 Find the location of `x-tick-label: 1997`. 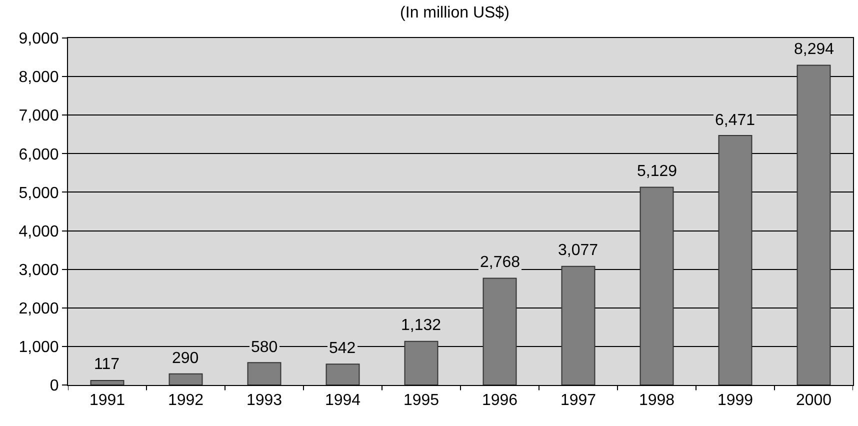

x-tick-label: 1997 is located at coordinates (578, 401).